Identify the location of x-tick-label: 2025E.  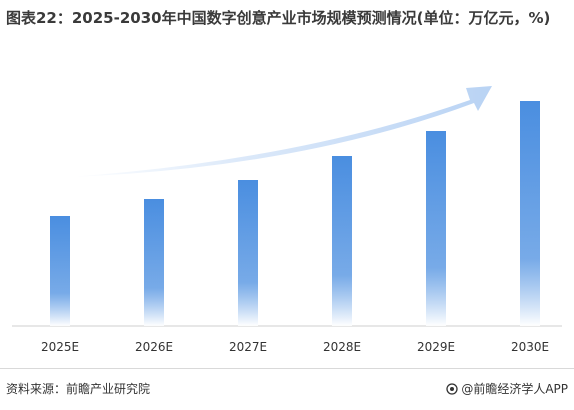
(60, 347).